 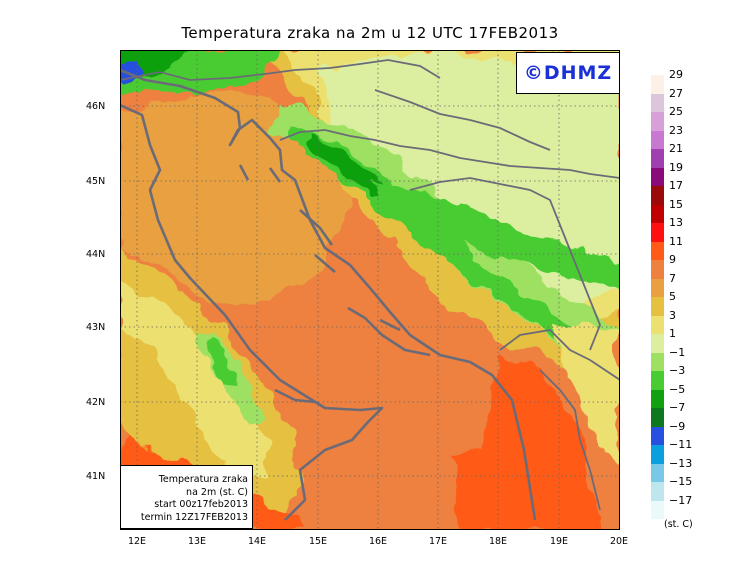 I want to click on legend-label: 19, so click(x=676, y=167).